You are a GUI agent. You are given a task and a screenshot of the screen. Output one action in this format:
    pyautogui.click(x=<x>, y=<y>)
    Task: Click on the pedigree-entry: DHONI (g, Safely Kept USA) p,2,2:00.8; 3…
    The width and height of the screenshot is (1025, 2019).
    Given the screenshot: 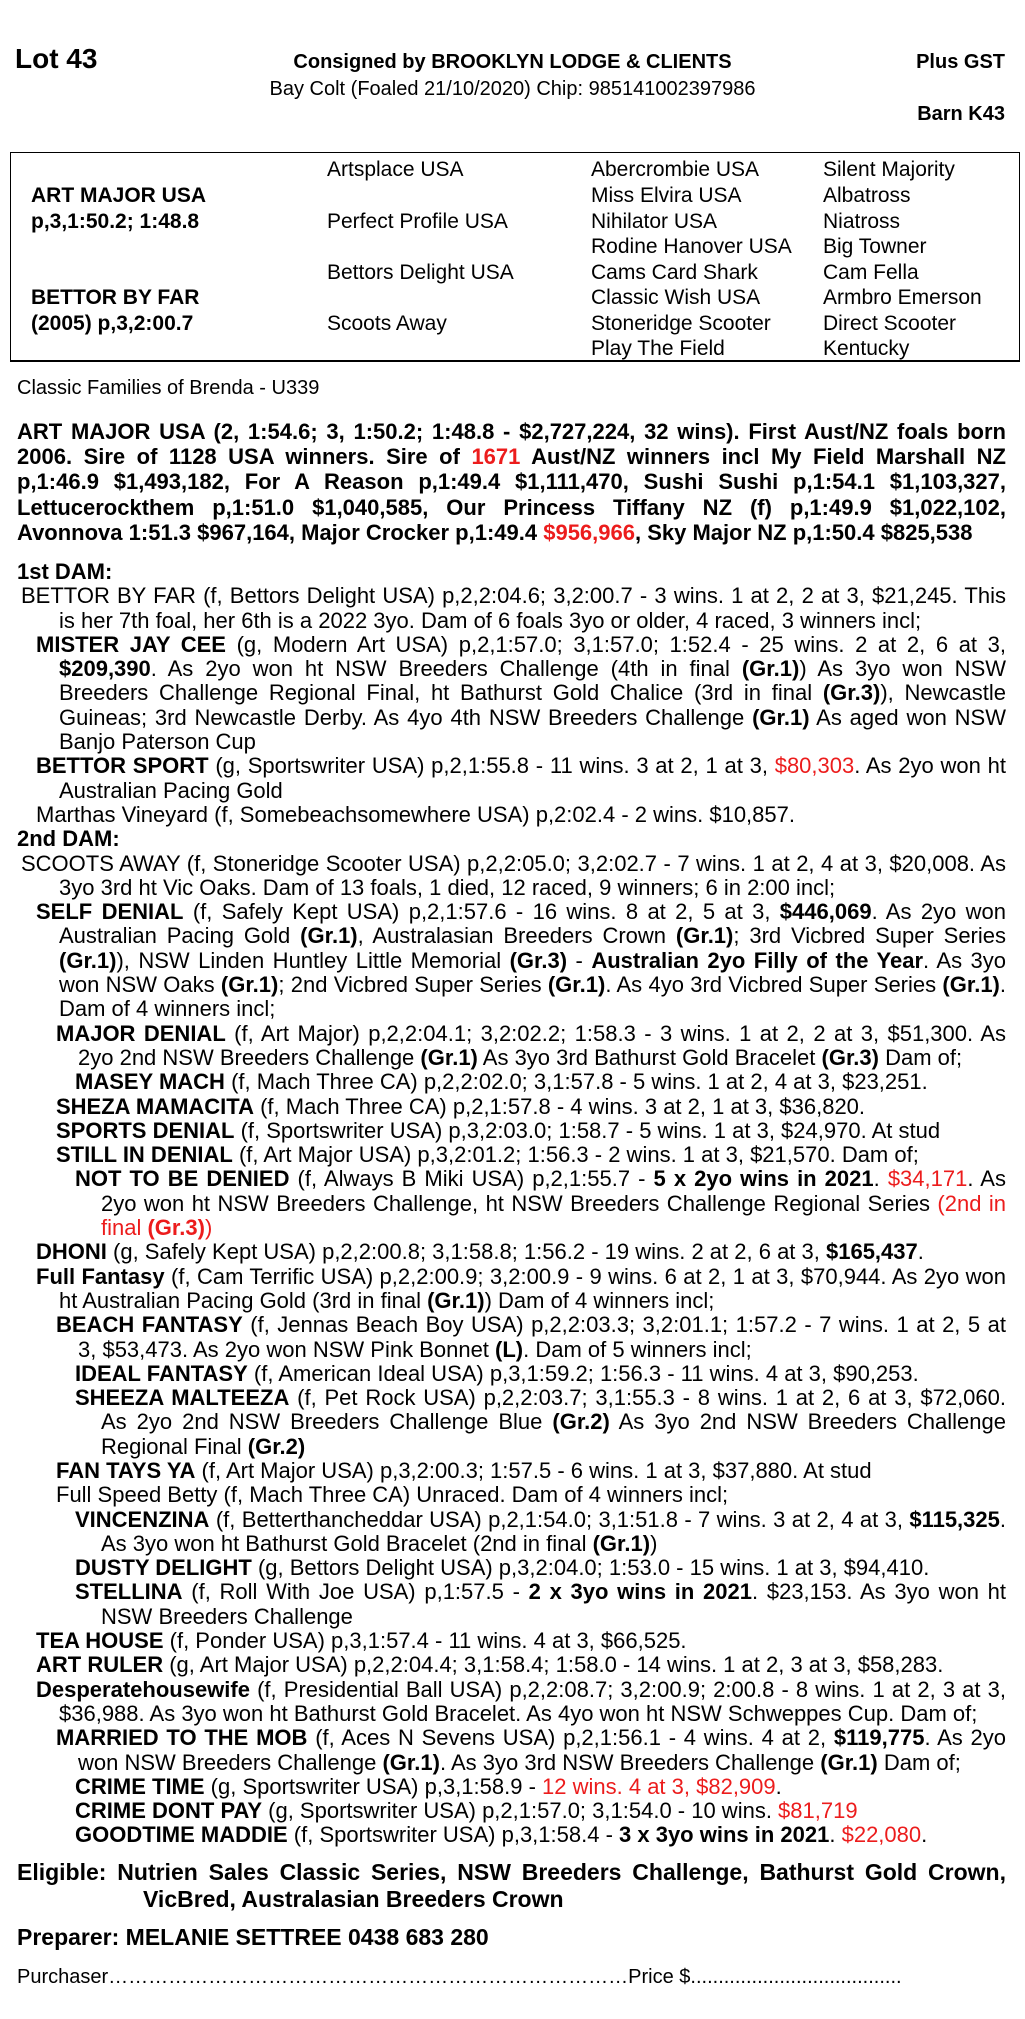 What is the action you would take?
    pyautogui.click(x=511, y=1252)
    